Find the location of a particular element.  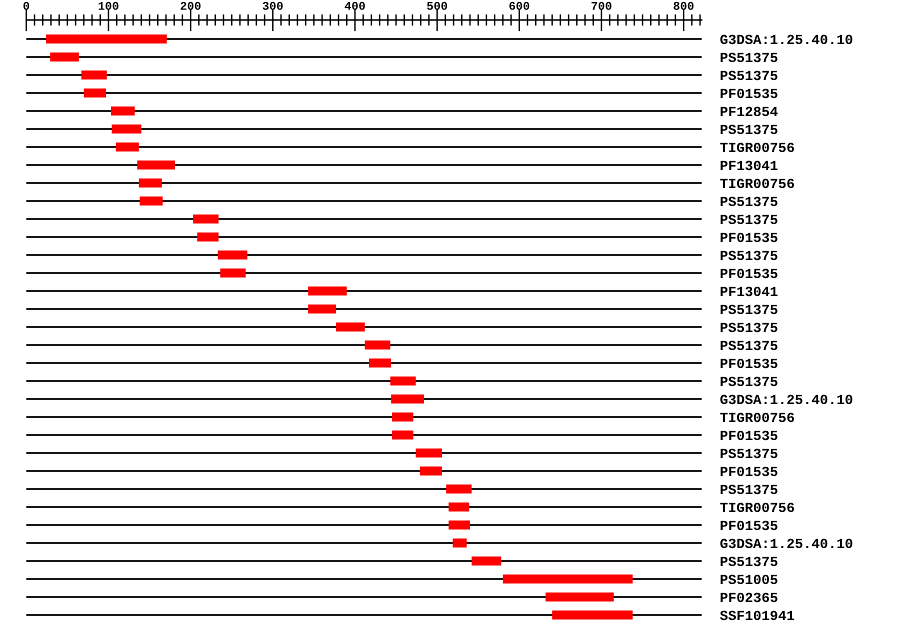

x-tick-label: 200 is located at coordinates (190, 6).